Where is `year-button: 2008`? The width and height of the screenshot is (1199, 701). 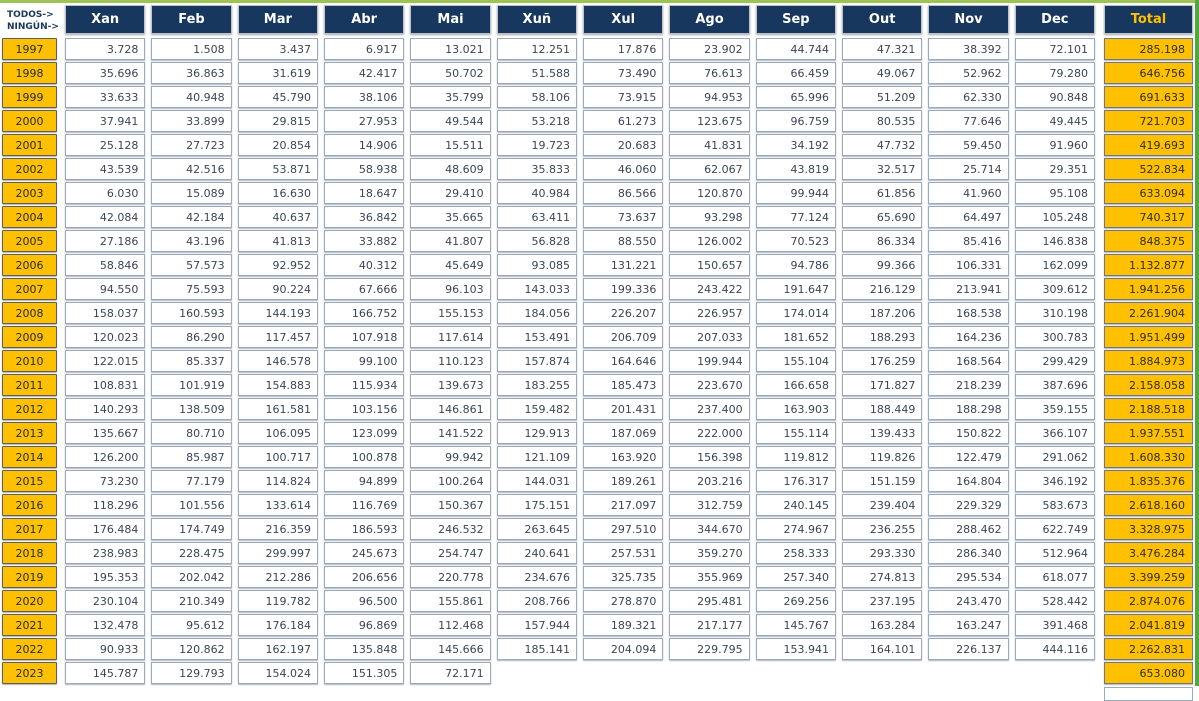
year-button: 2008 is located at coordinates (29, 313).